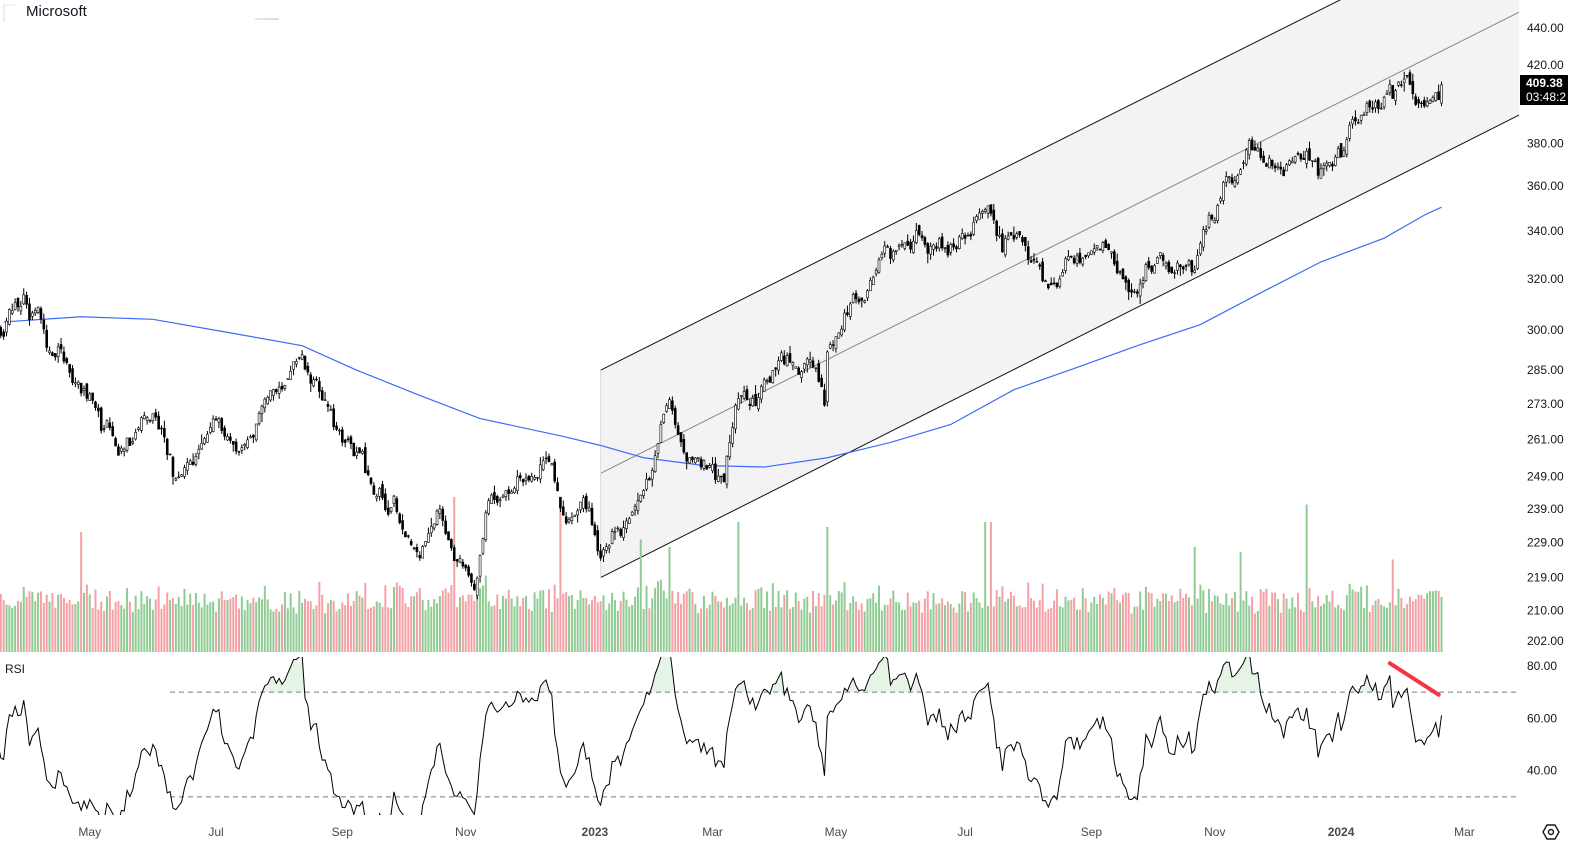  I want to click on price-axis-label: 340.00, so click(1545, 231).